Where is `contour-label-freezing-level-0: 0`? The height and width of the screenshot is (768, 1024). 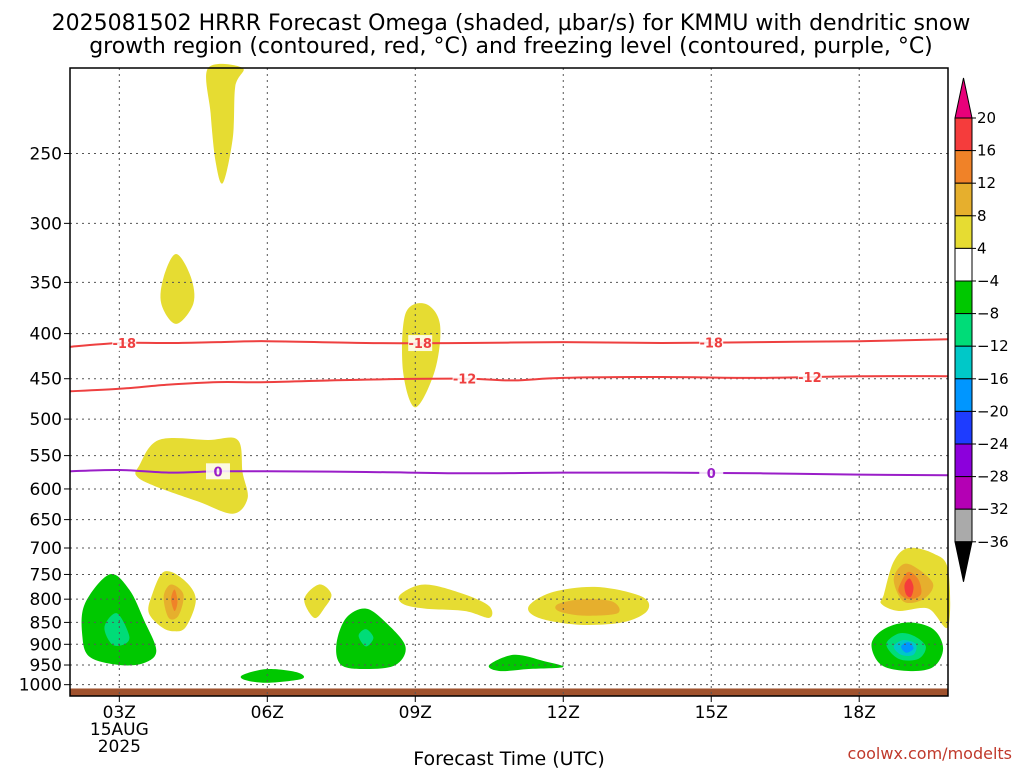
contour-label-freezing-level-0: 0 is located at coordinates (217, 472).